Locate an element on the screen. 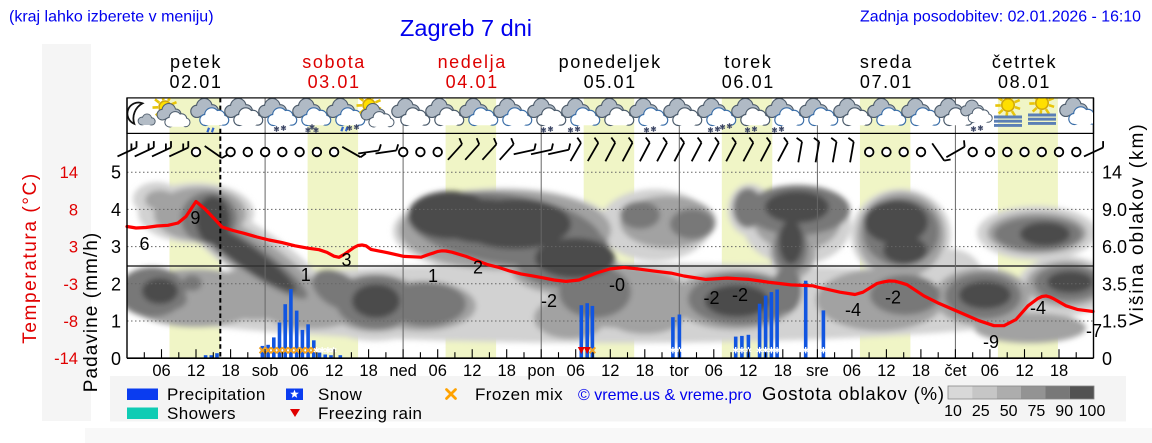 The height and width of the screenshot is (443, 1152). svg-text: nedelja is located at coordinates (472, 62).